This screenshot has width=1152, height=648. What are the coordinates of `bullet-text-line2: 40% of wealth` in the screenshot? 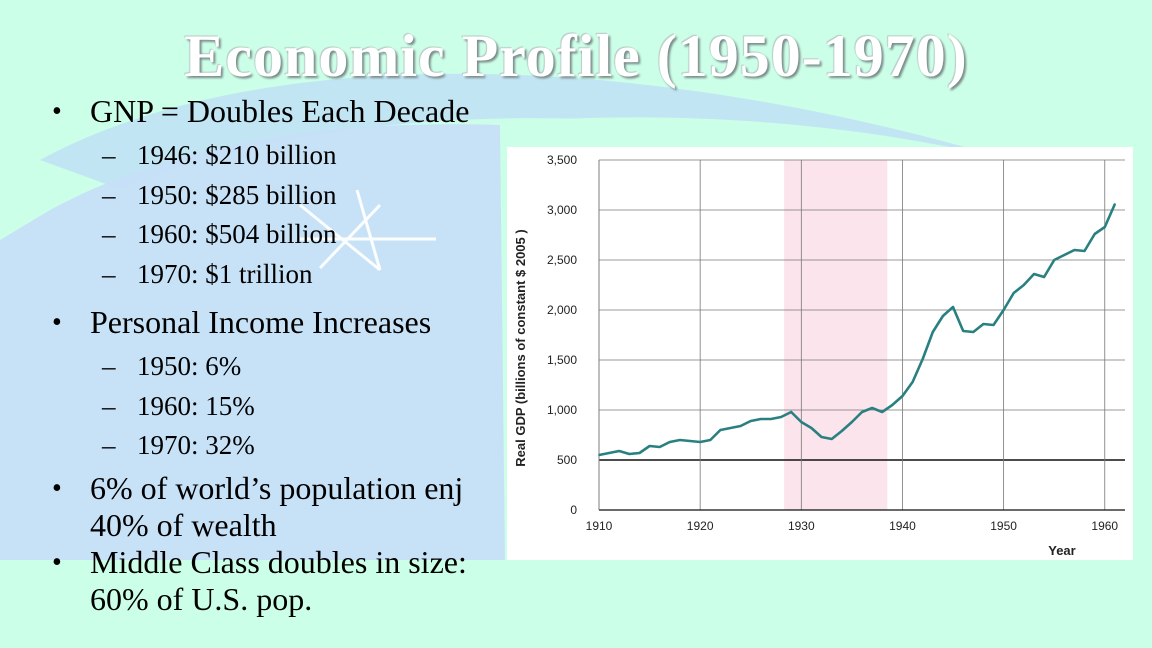 It's located at (183, 524).